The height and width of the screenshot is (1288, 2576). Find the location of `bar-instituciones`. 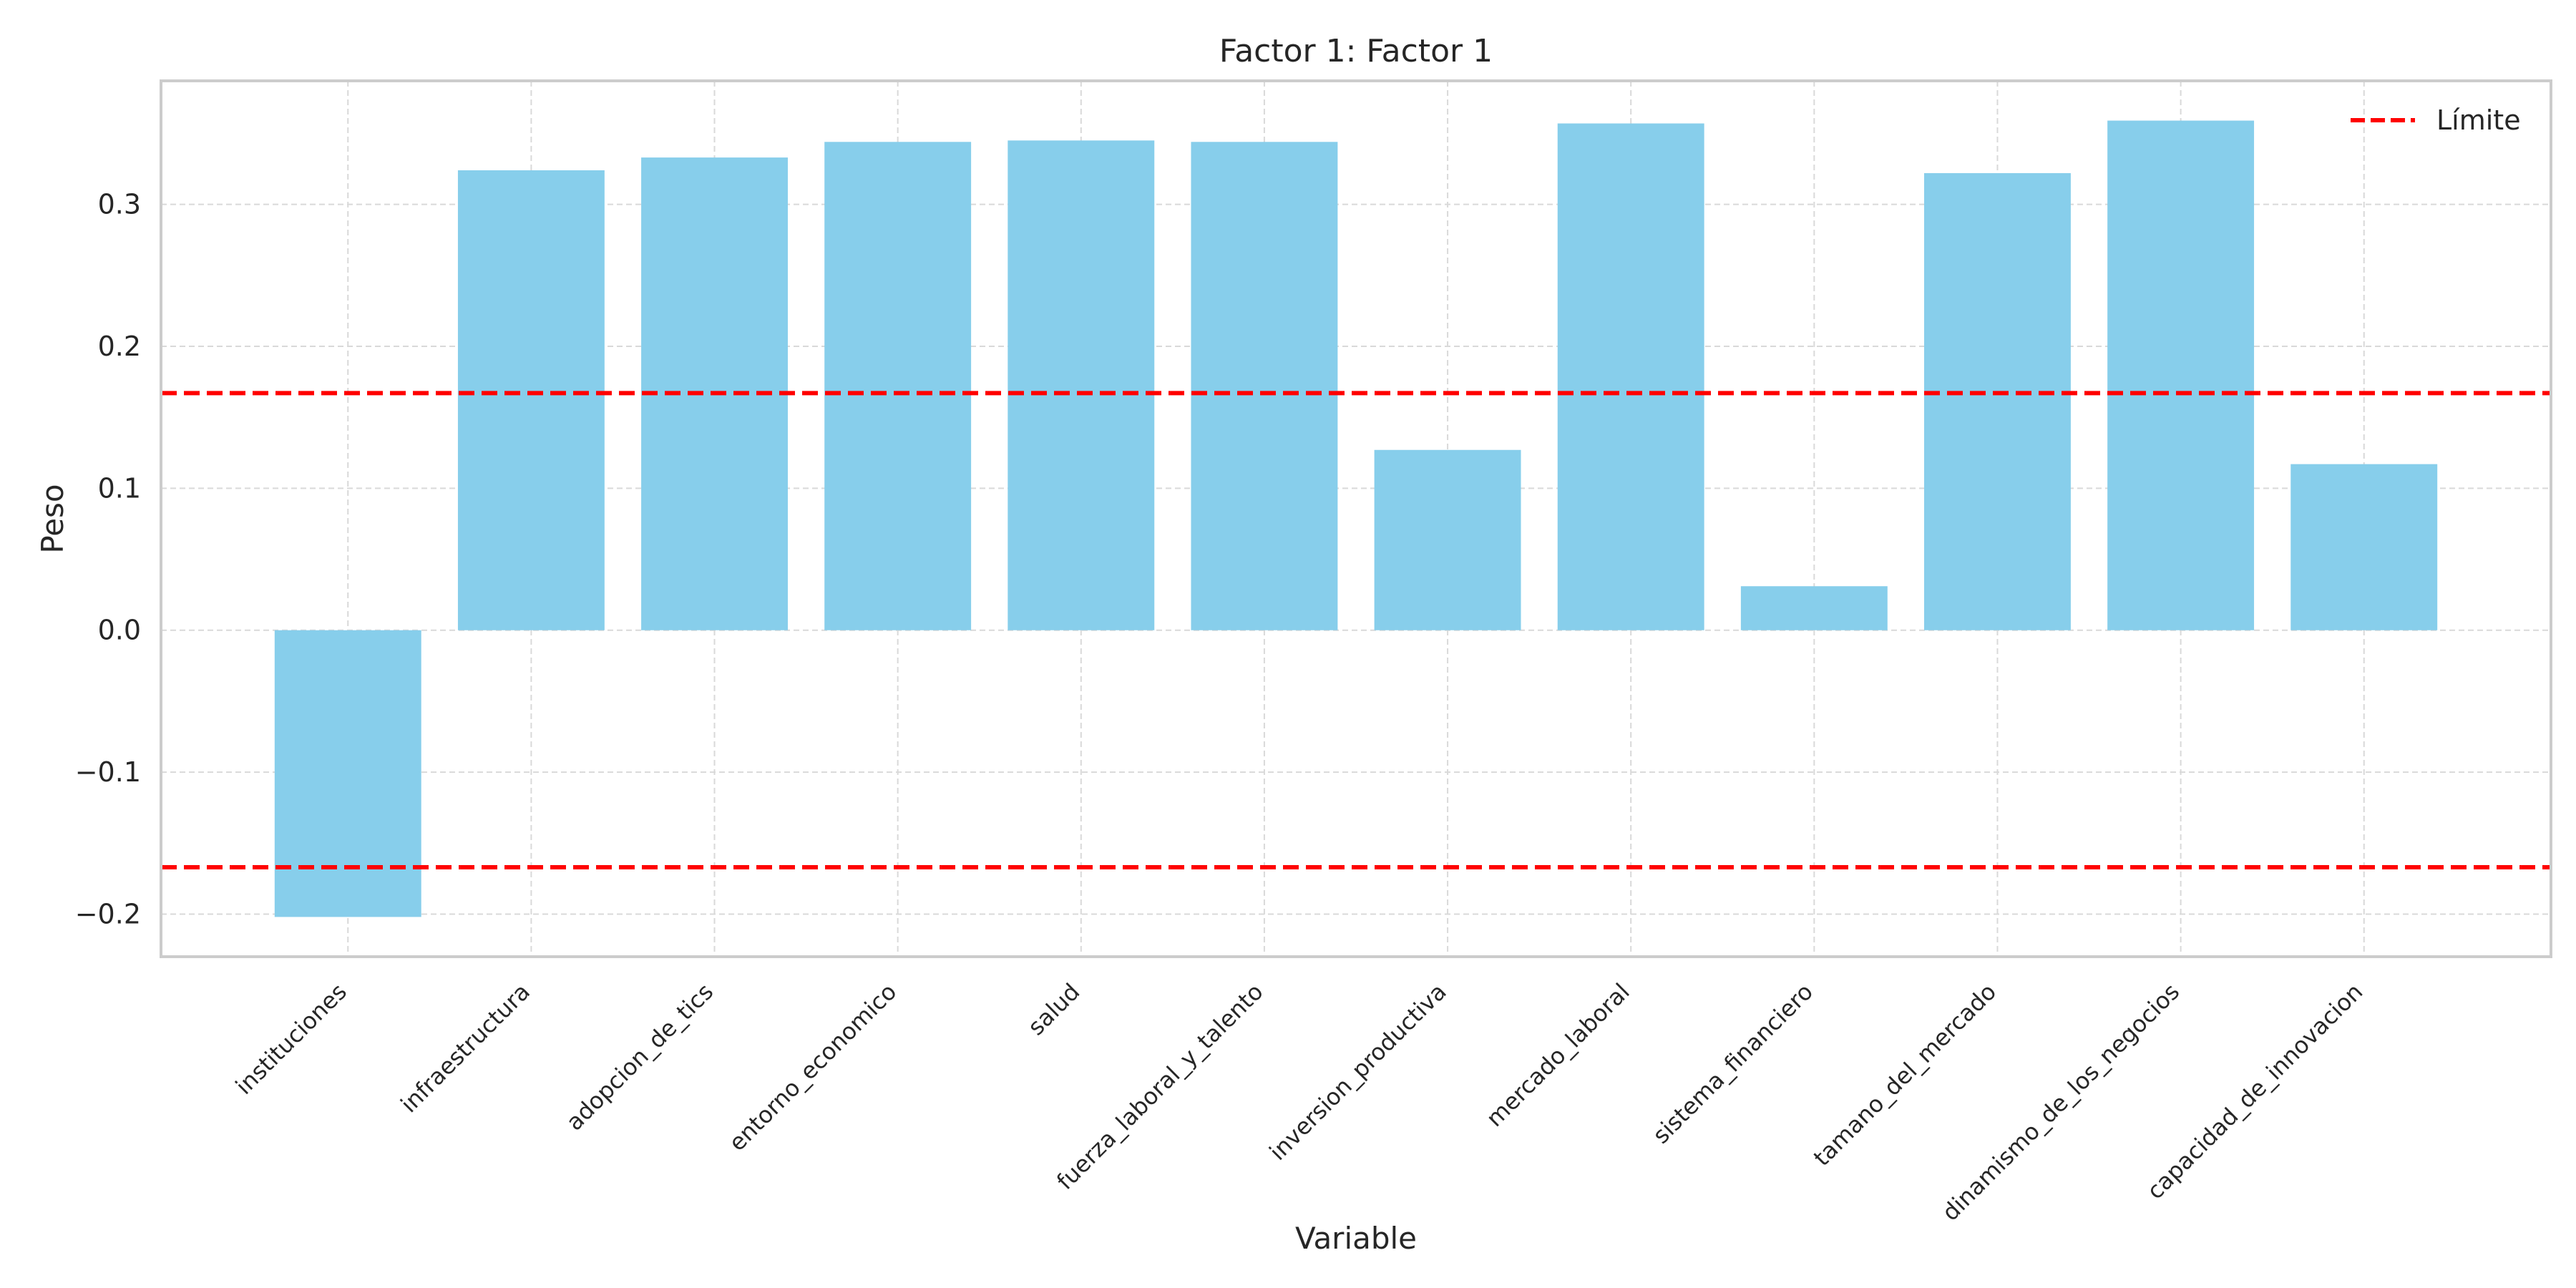

bar-instituciones is located at coordinates (347, 773).